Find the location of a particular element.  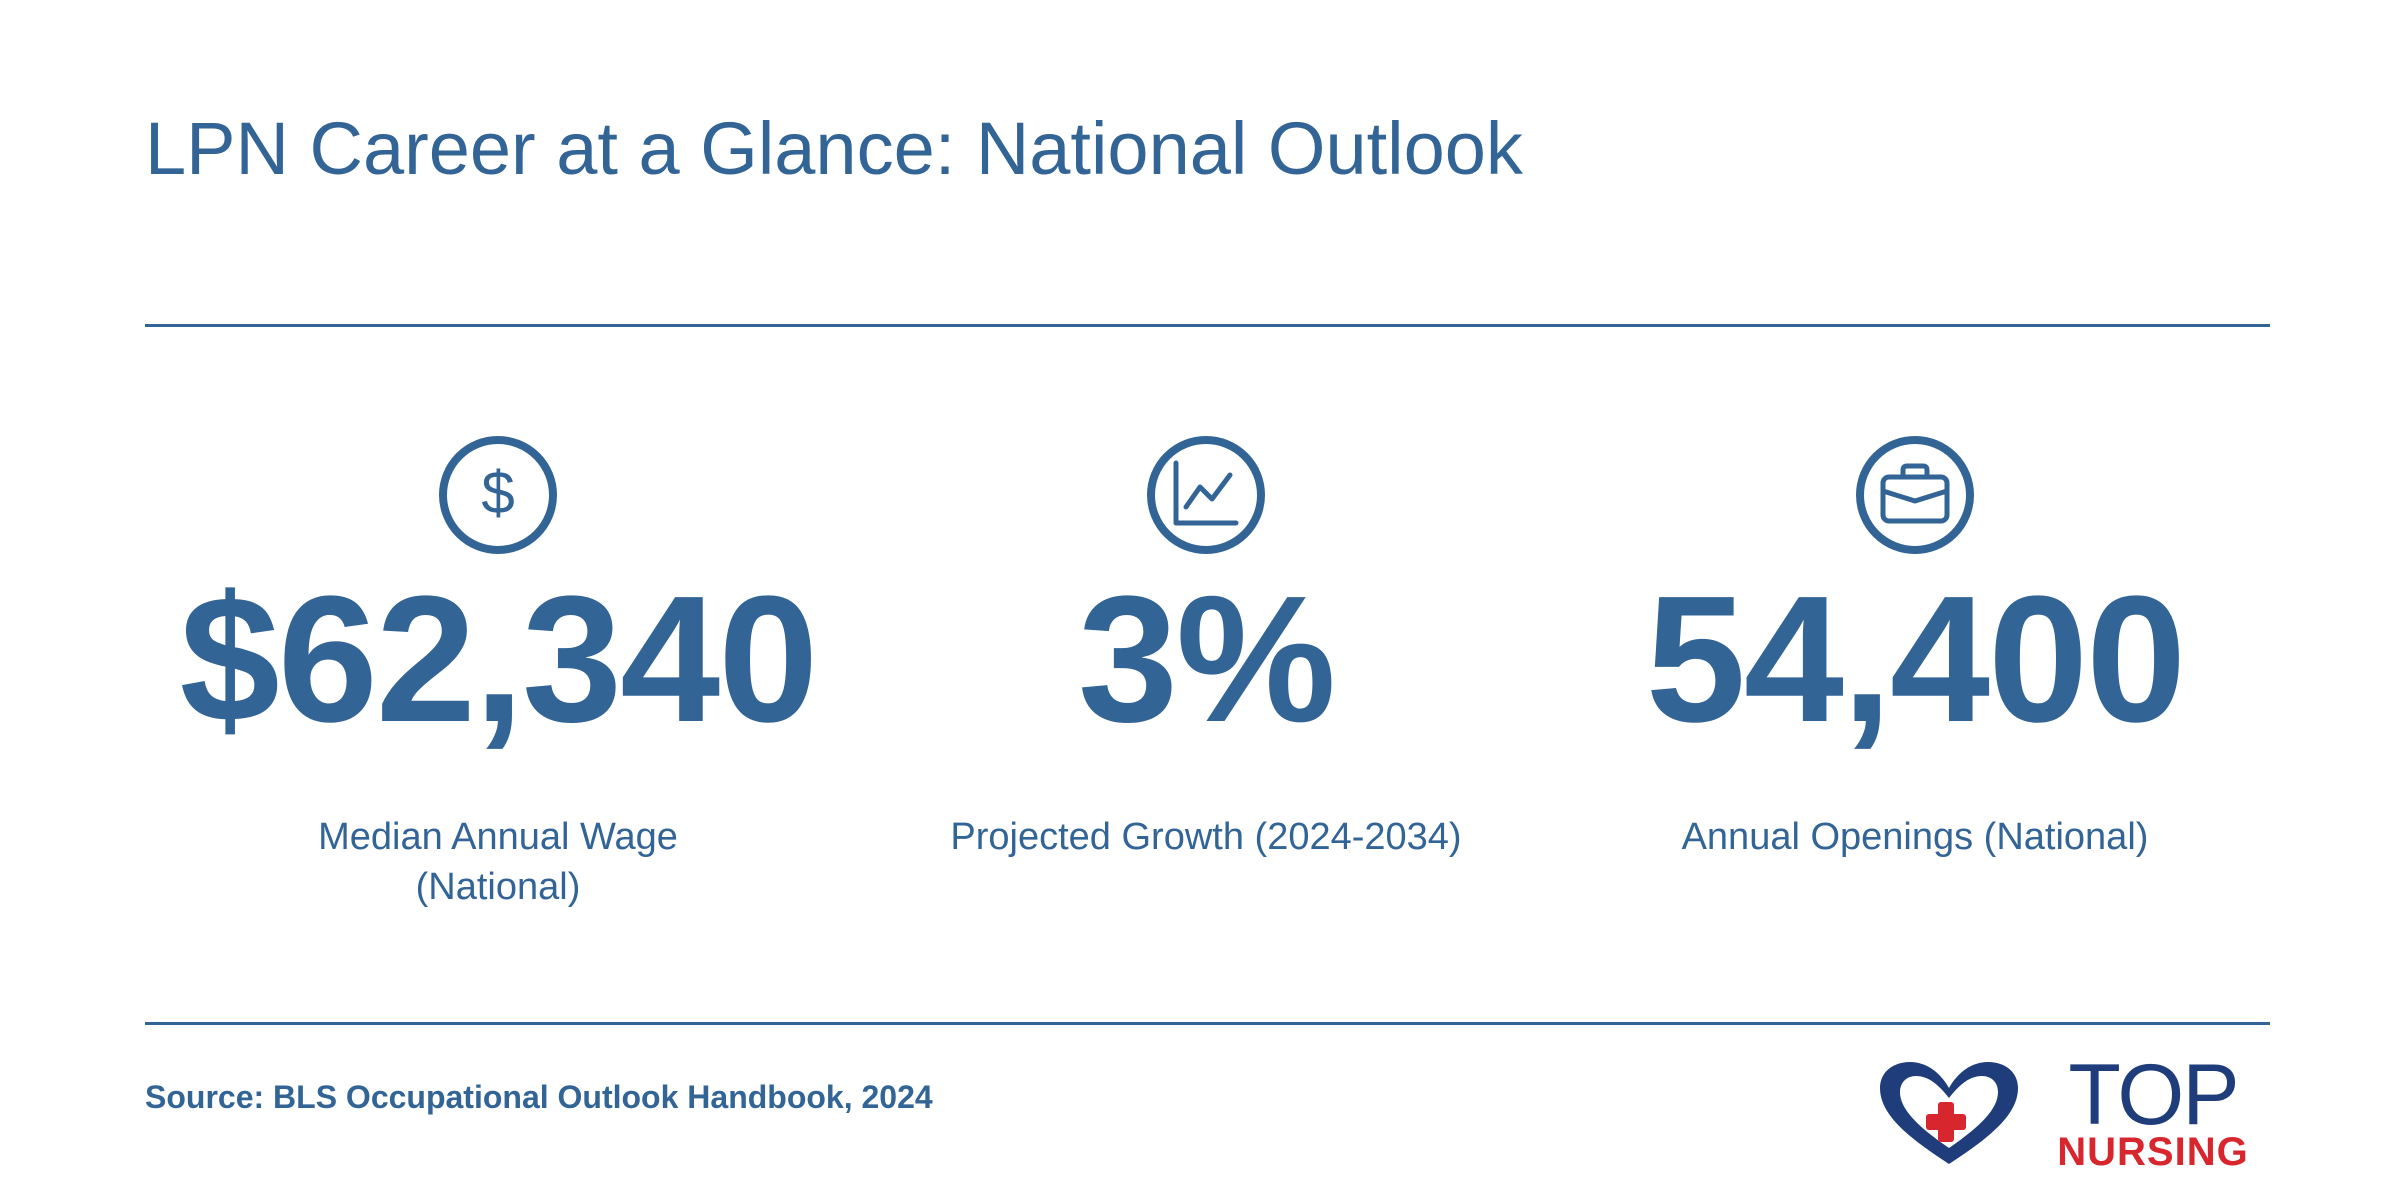

stat-value: 3% is located at coordinates (1206, 659).